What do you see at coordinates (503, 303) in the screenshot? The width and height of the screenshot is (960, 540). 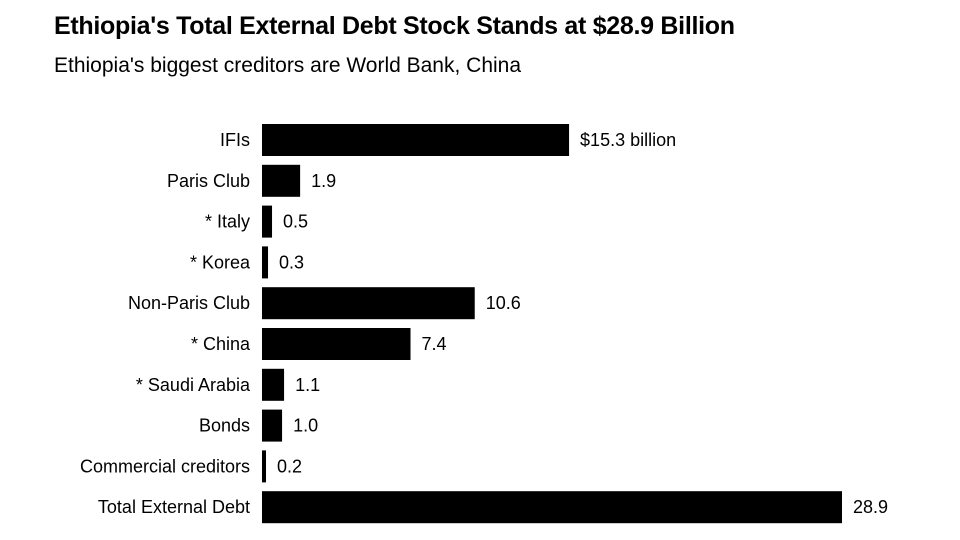 I see `value-label: 10.6` at bounding box center [503, 303].